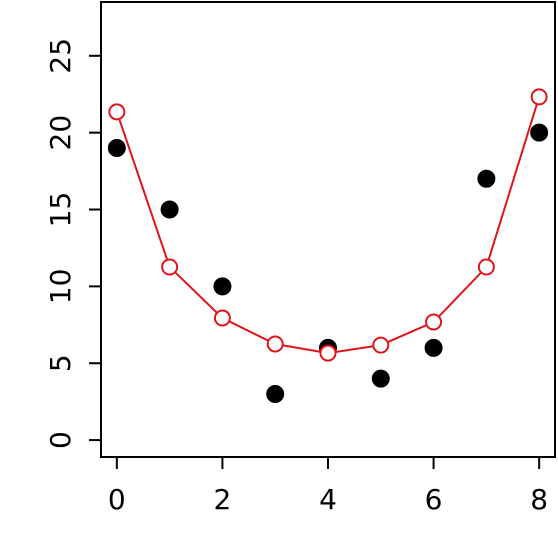 The height and width of the screenshot is (558, 558). What do you see at coordinates (328, 499) in the screenshot?
I see `x-tick-label: 4` at bounding box center [328, 499].